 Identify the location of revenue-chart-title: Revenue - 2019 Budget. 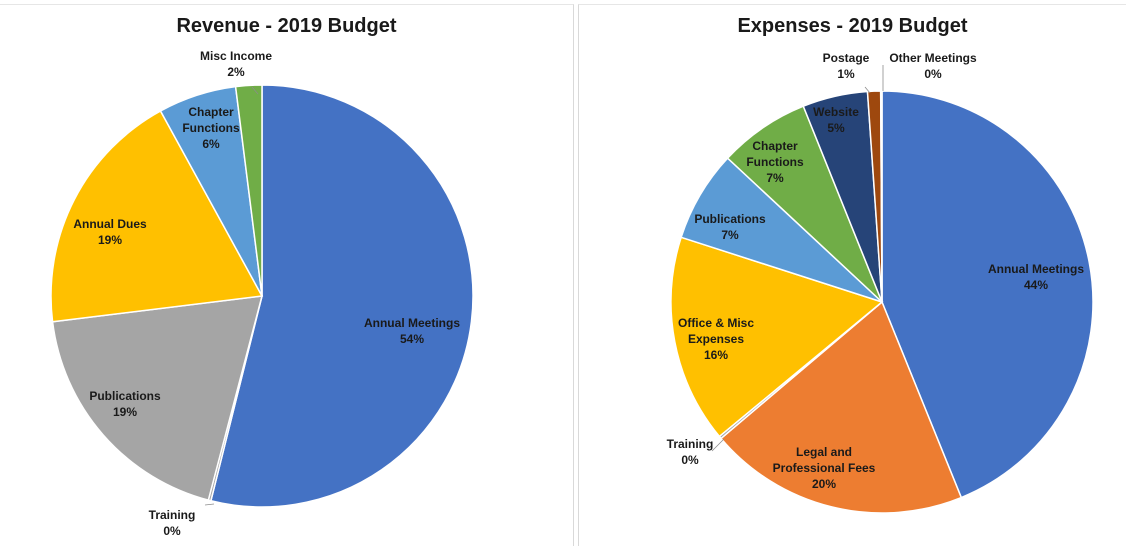
(286, 26).